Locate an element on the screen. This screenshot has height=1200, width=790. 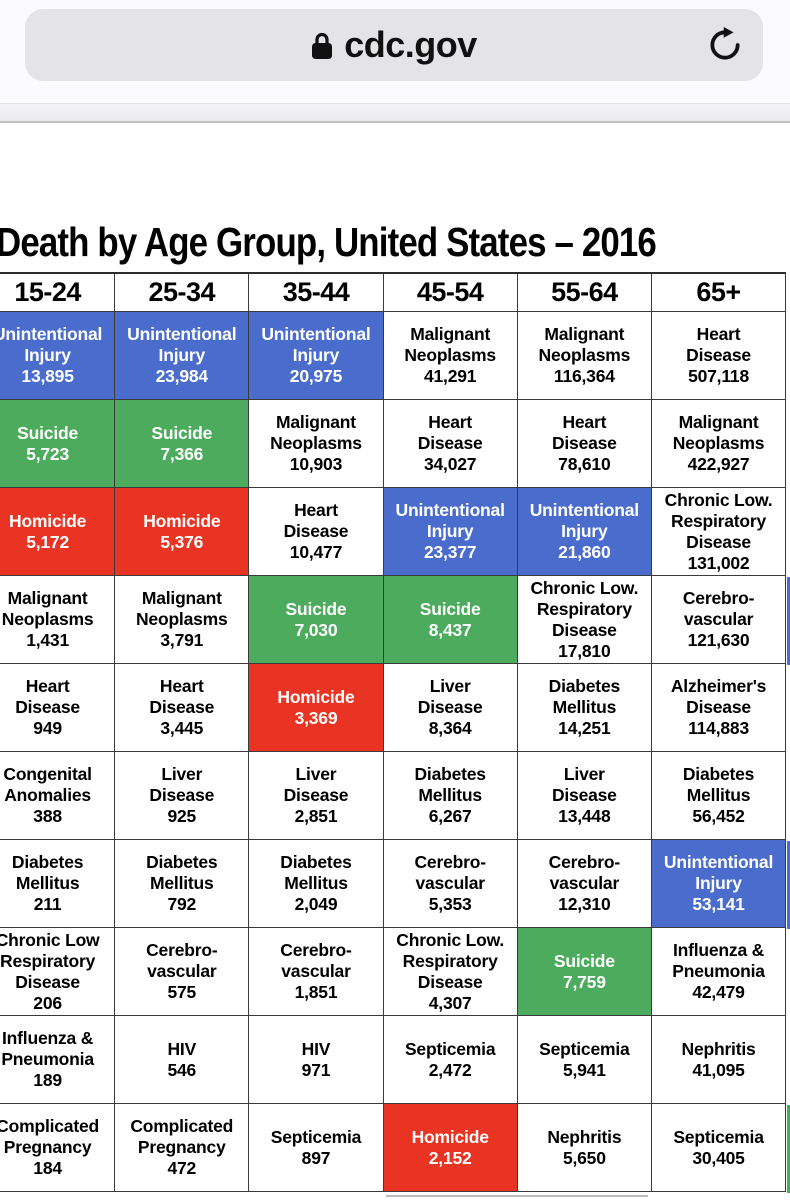
cell-count: 5,650 is located at coordinates (584, 1157).